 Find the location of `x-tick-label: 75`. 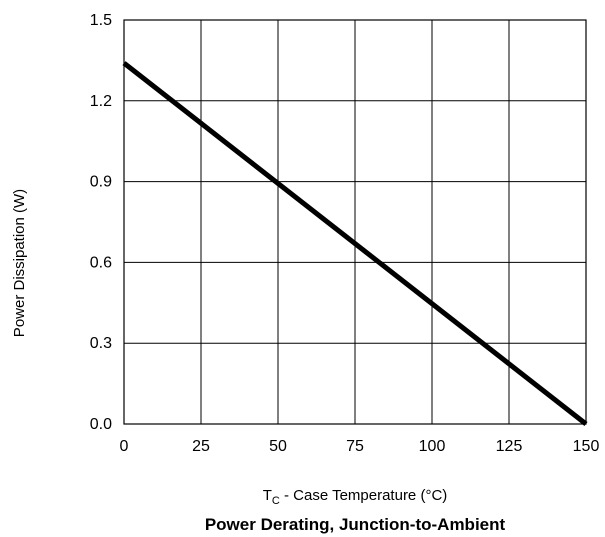

x-tick-label: 75 is located at coordinates (355, 446).